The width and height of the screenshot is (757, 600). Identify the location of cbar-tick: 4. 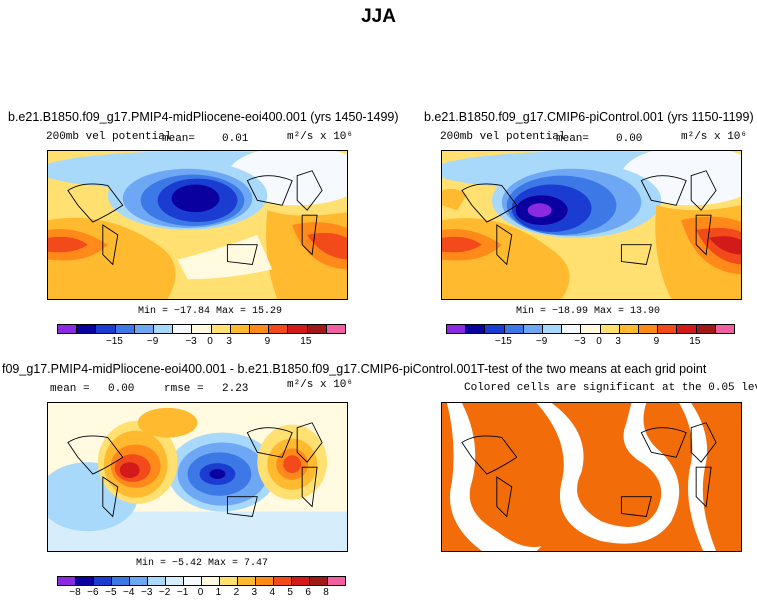
(272, 592).